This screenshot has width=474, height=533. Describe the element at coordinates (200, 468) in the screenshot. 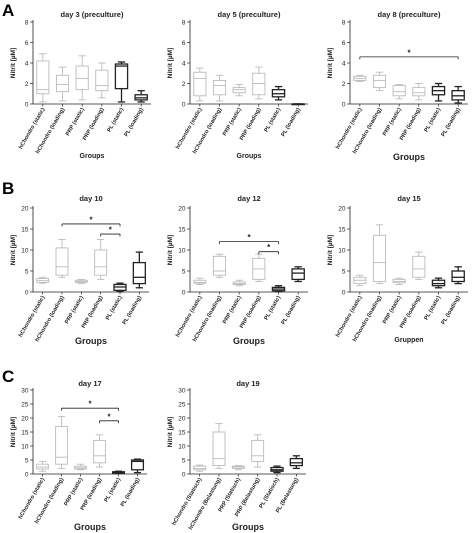

I see `box-hchondro-statisch` at that location.